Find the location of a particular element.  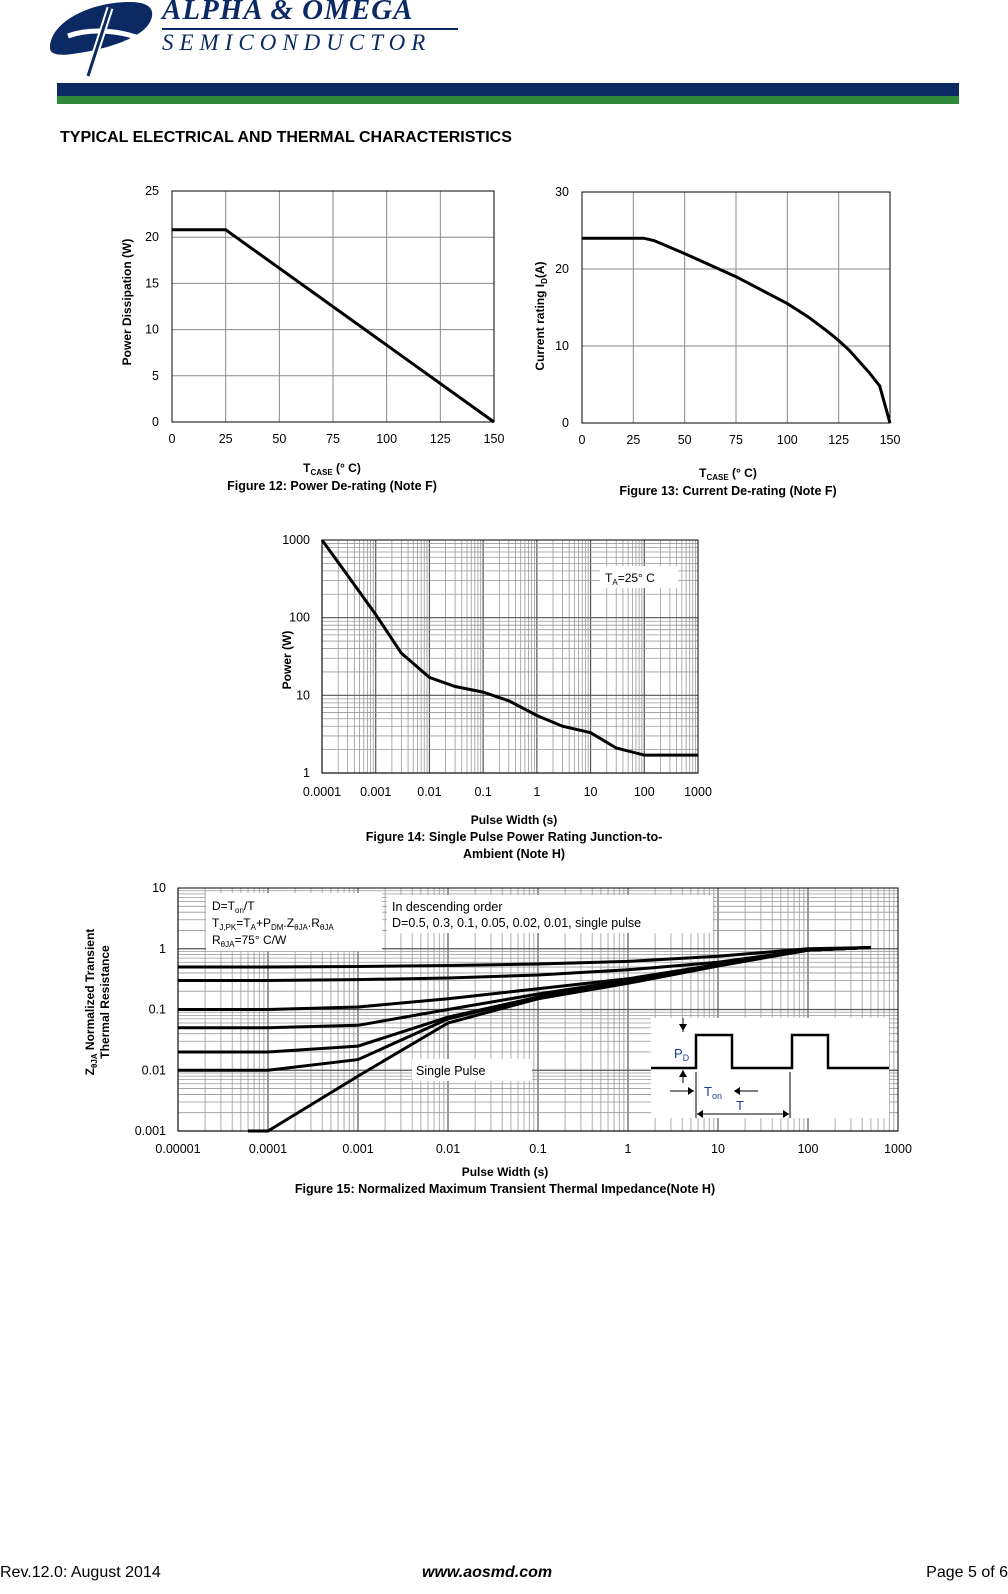

fig12-xtick-label: 25 is located at coordinates (226, 439).